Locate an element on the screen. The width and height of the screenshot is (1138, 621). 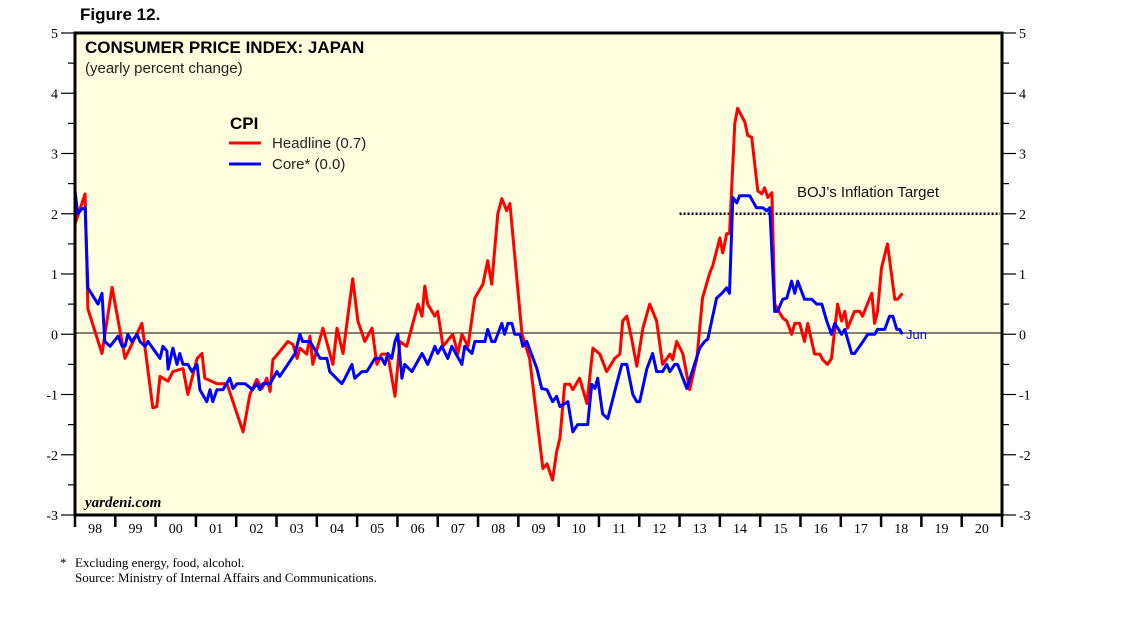
x-tick-label: 11 is located at coordinates (618, 529).